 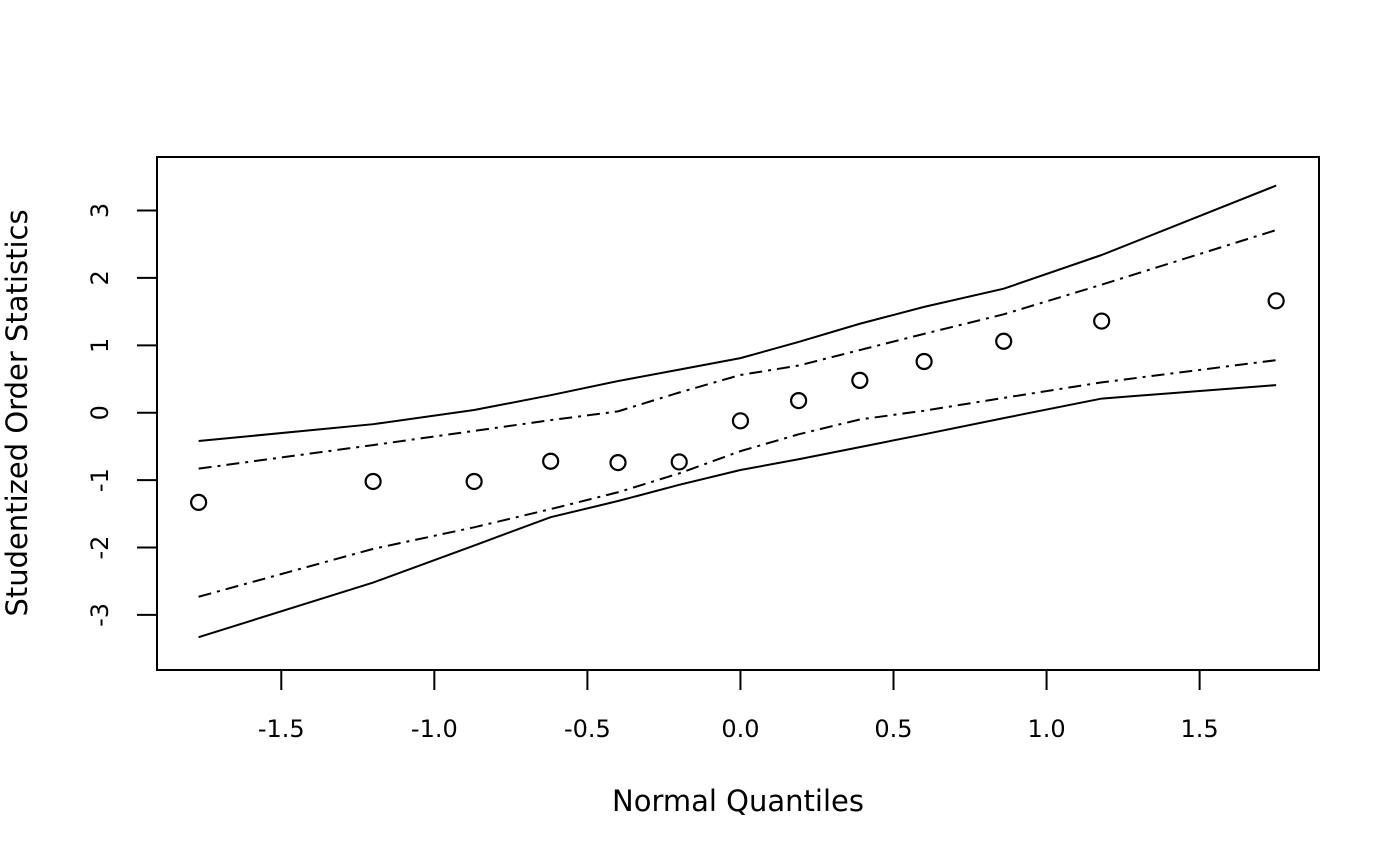 I want to click on x-tick-label: -0.5, so click(x=587, y=729).